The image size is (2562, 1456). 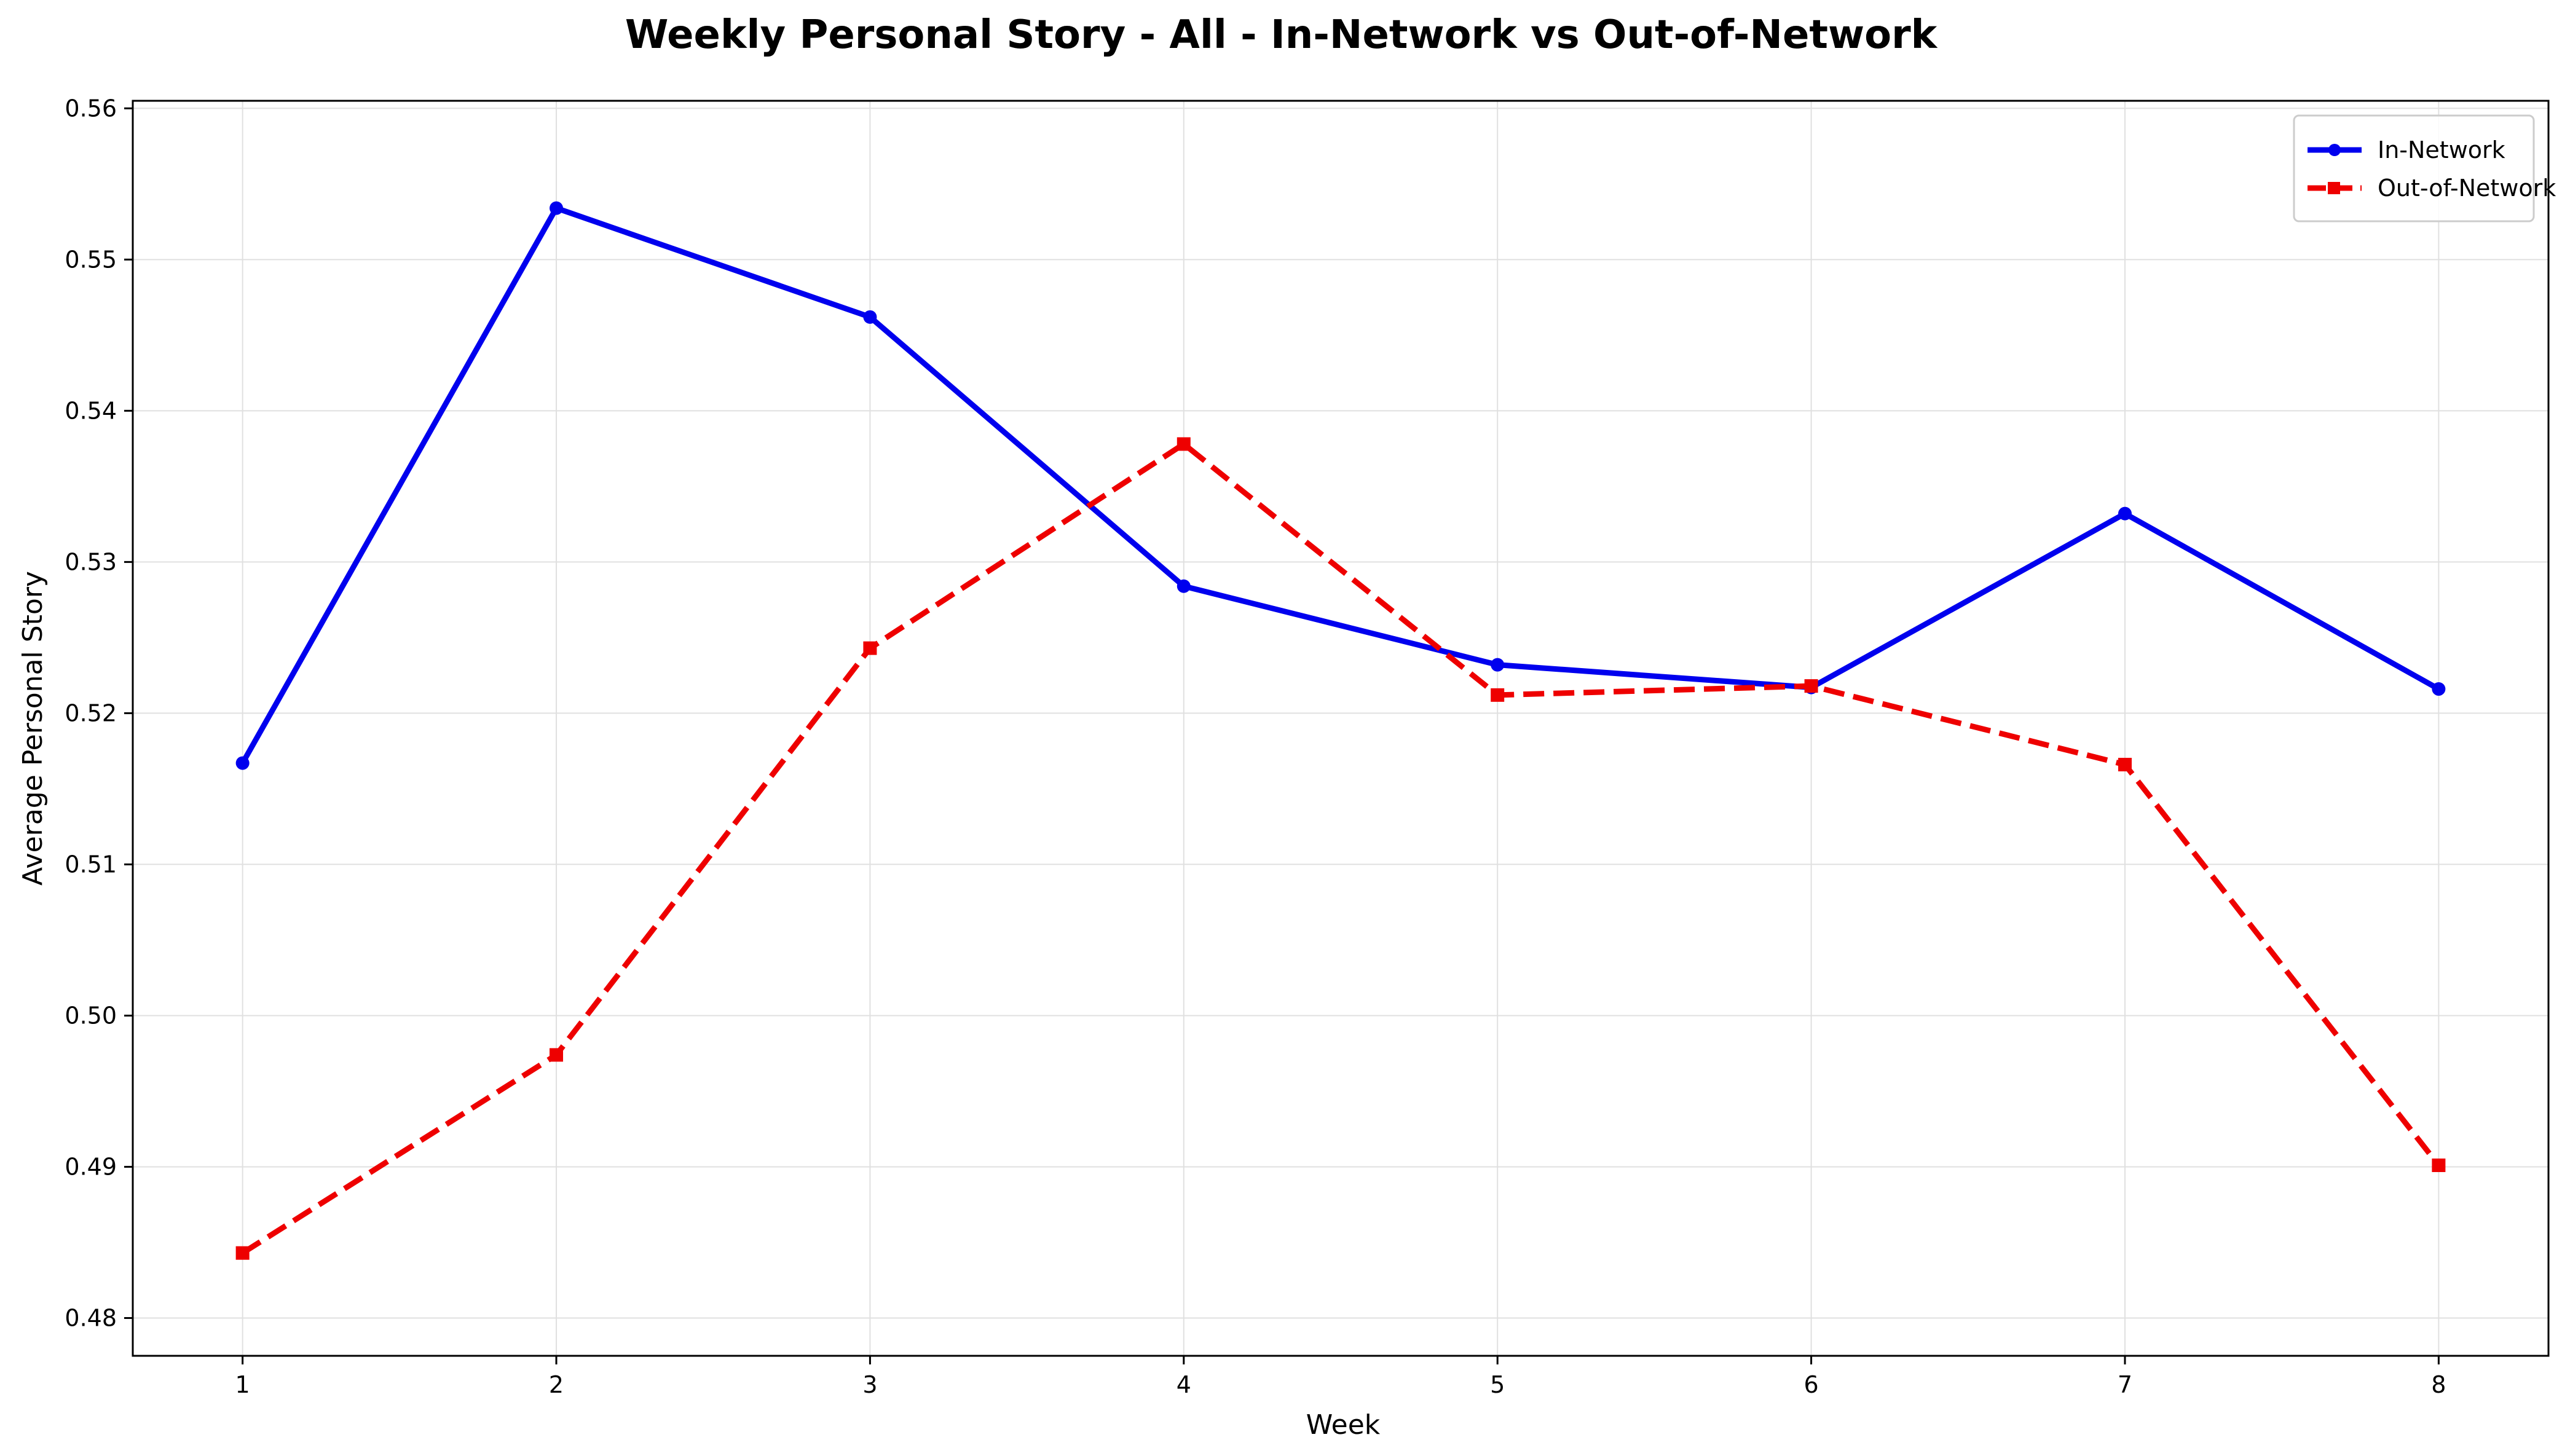 I want to click on legend-item-out-of-network: Out-of-Network, so click(x=2432, y=188).